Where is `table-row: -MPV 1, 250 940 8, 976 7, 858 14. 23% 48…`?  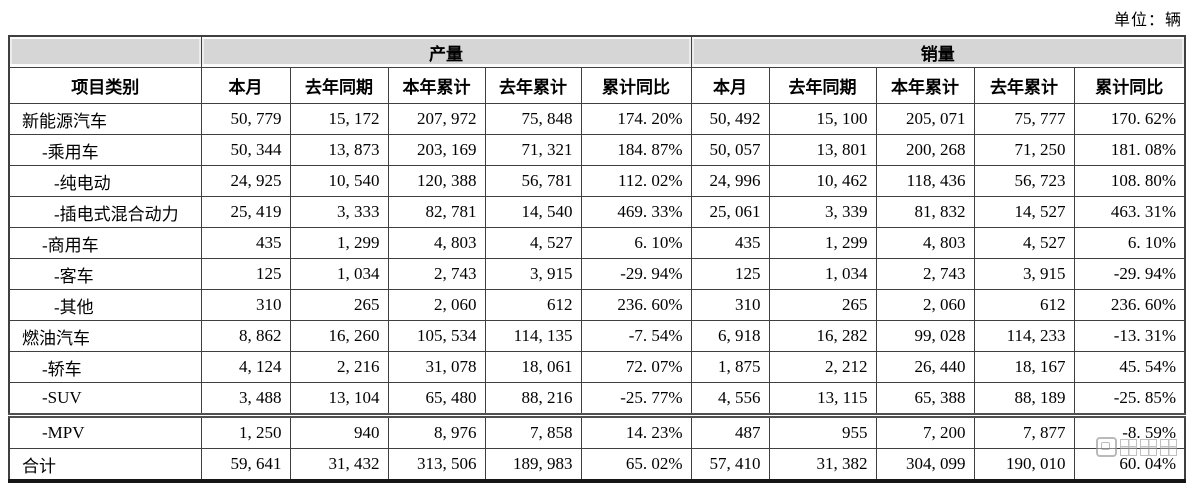
table-row: -MPV 1, 250 940 8, 976 7, 858 14. 23% 48… is located at coordinates (597, 431).